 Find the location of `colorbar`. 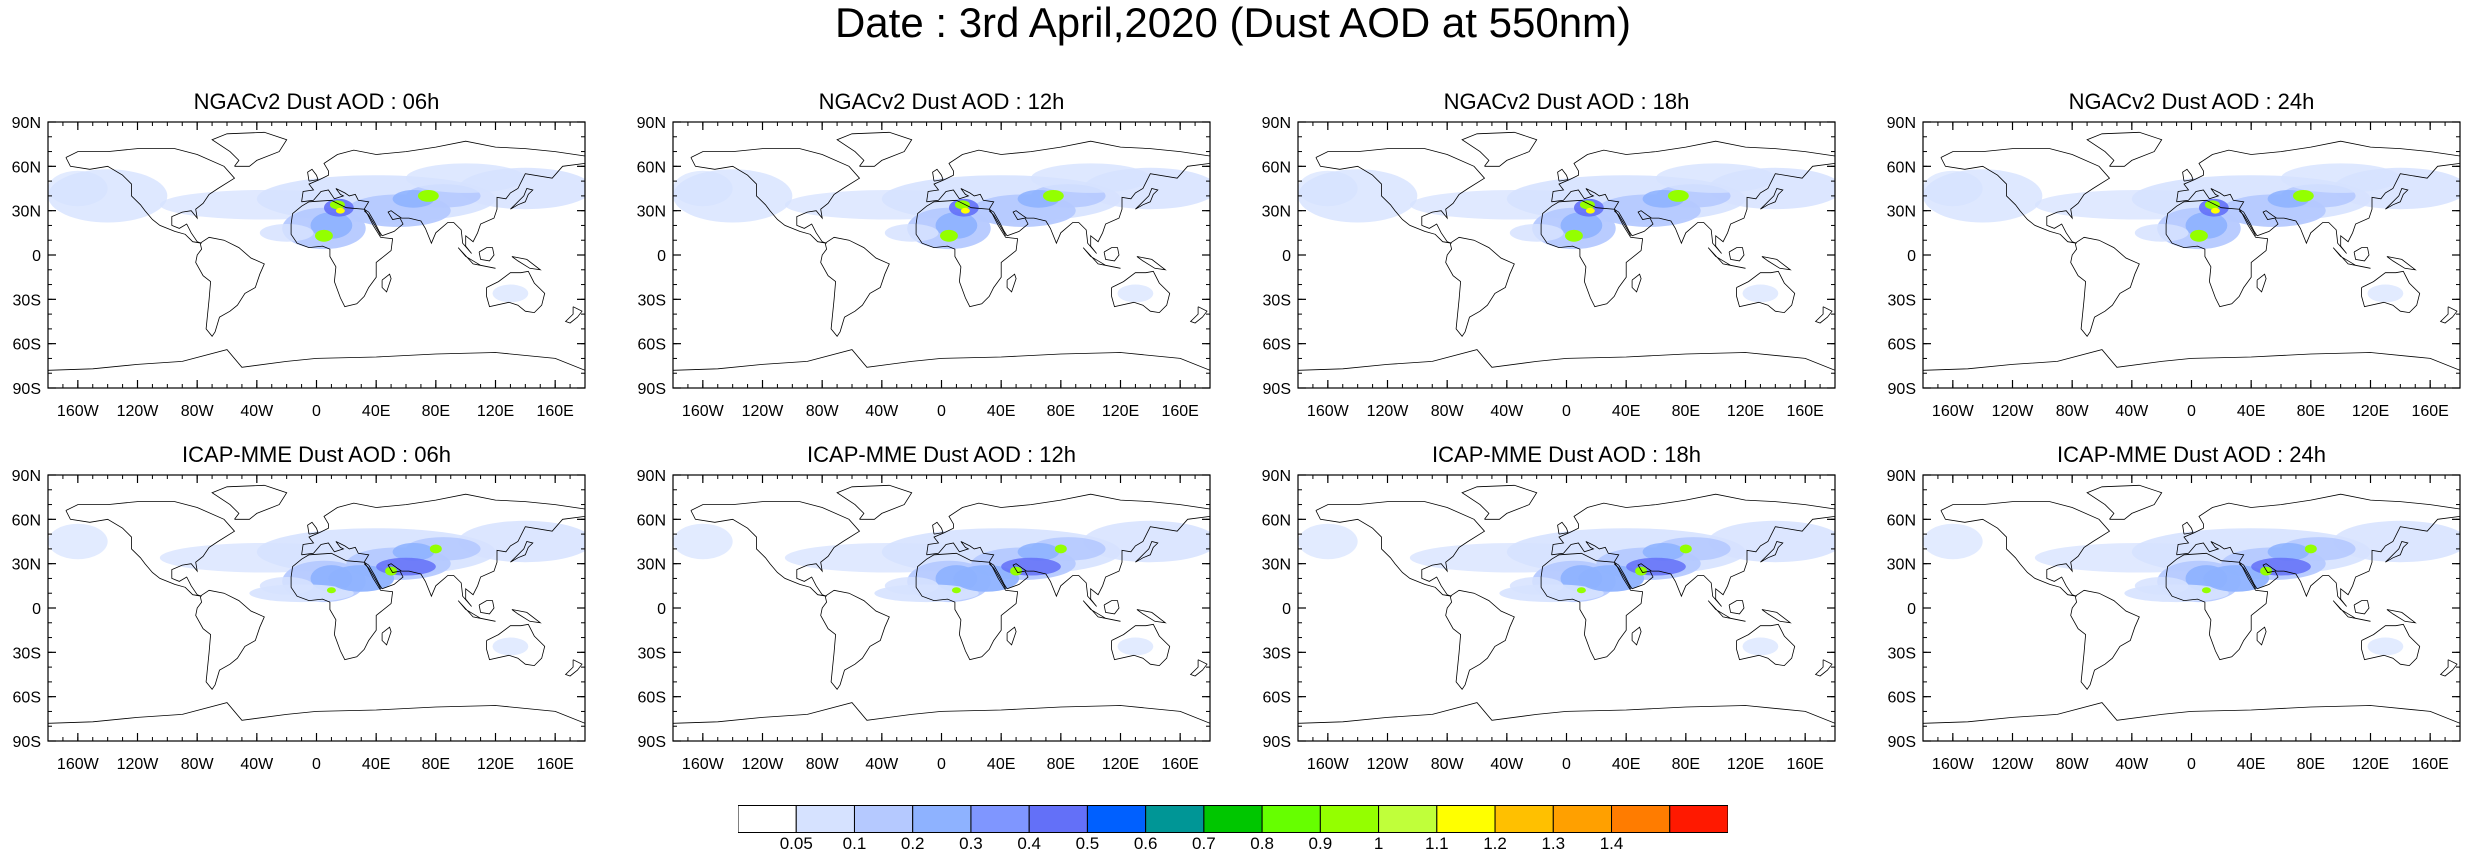

colorbar is located at coordinates (1233, 819).